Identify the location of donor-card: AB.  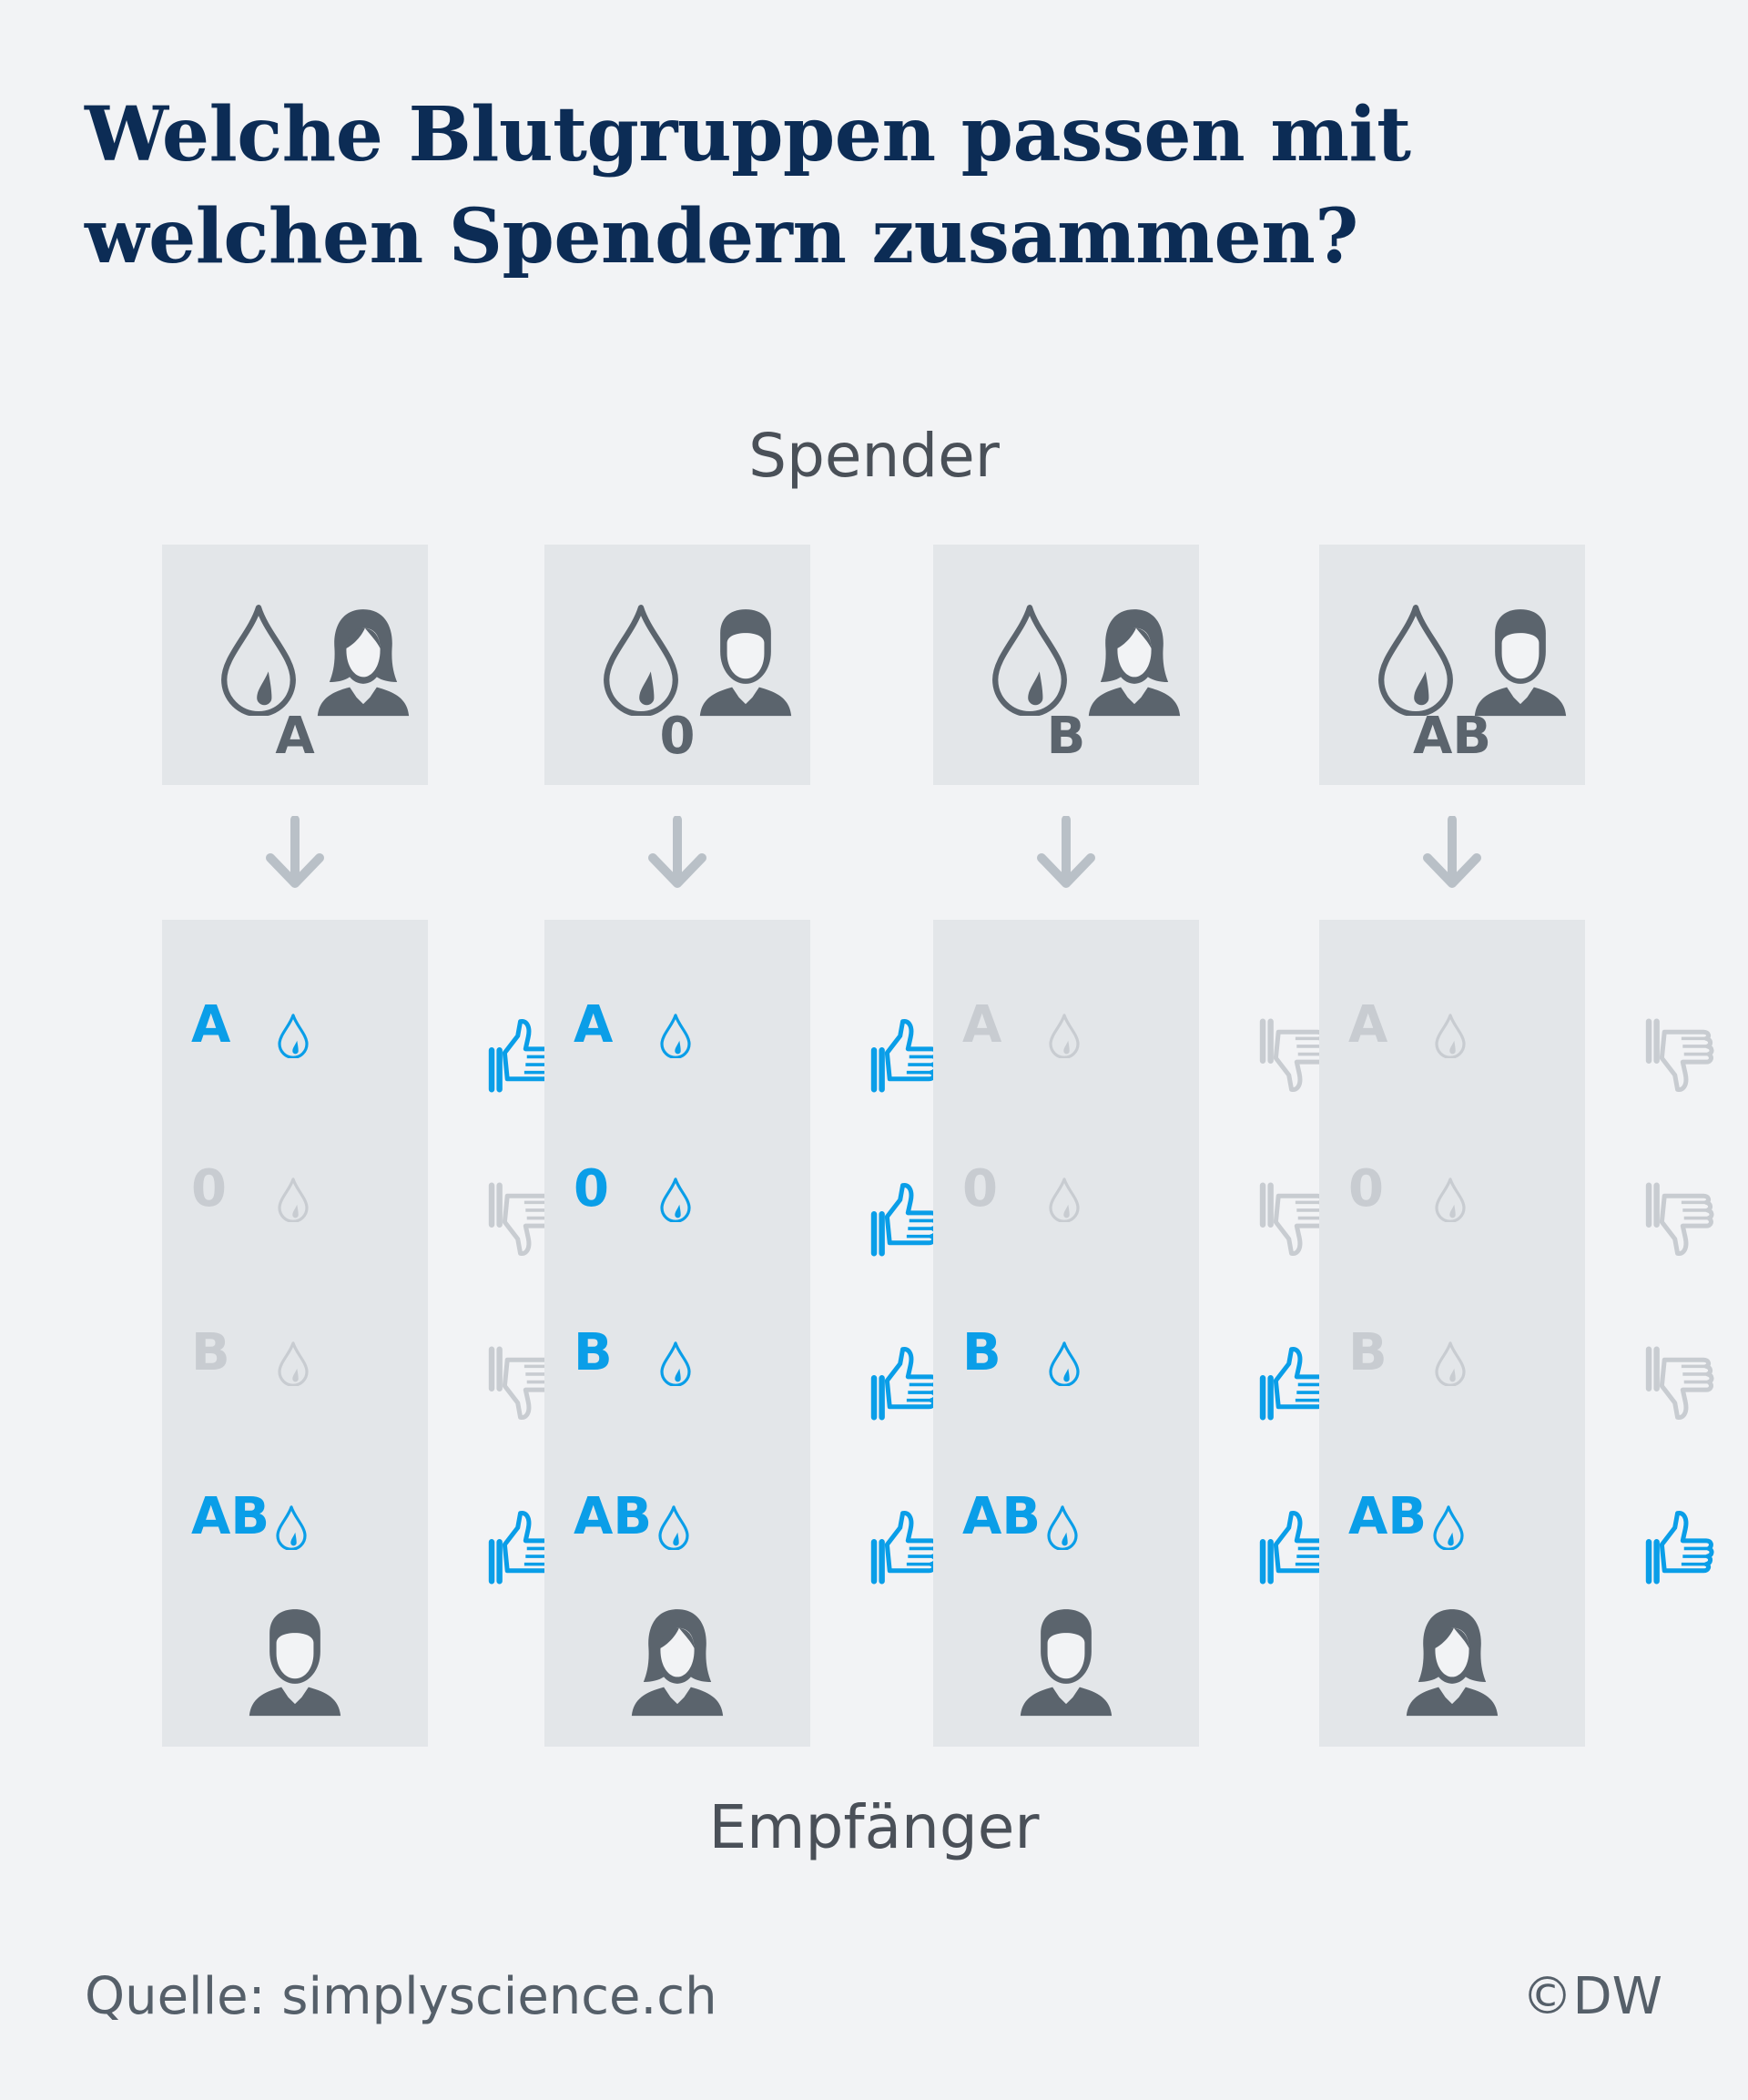
(1452, 665).